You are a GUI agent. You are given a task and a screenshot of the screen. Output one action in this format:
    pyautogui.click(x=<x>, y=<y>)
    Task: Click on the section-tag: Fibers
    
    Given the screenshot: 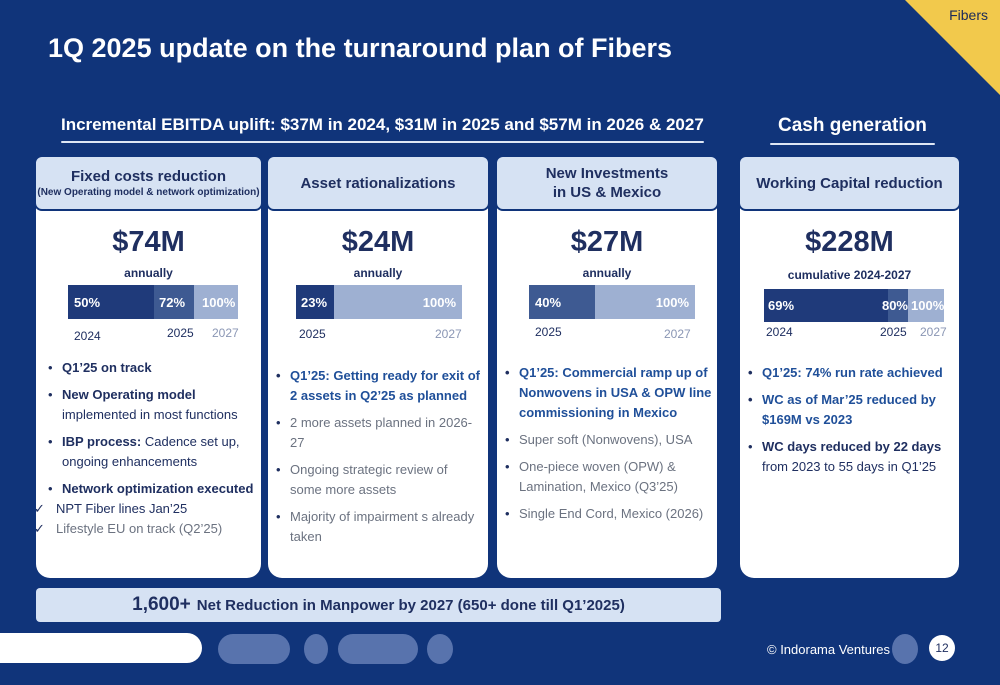 What is the action you would take?
    pyautogui.click(x=968, y=15)
    